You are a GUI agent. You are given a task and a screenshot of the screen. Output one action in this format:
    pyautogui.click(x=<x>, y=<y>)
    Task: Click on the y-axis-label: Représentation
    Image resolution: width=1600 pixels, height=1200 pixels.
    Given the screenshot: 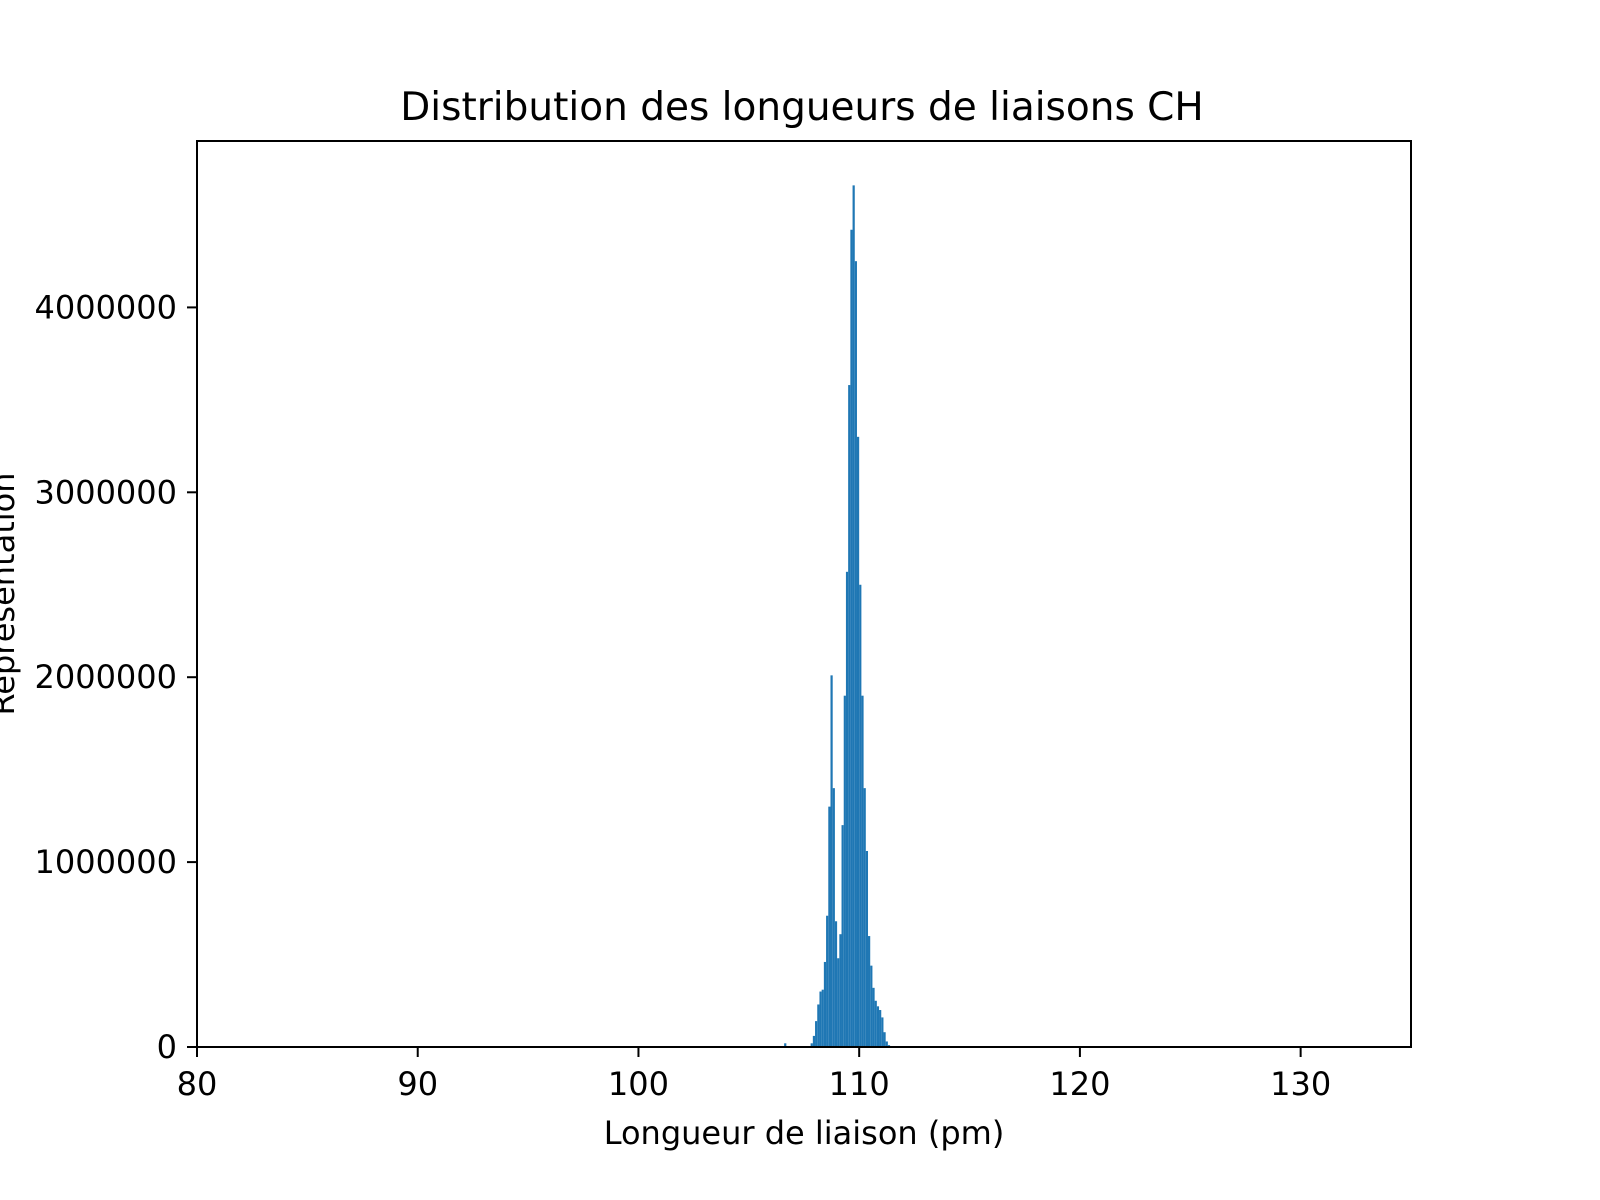 What is the action you would take?
    pyautogui.click(x=11, y=593)
    